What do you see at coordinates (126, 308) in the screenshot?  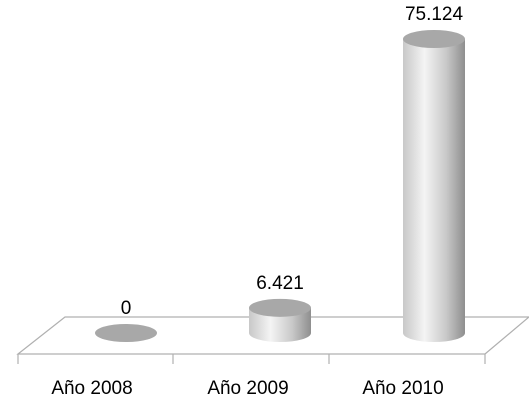 I see `data-label: 0` at bounding box center [126, 308].